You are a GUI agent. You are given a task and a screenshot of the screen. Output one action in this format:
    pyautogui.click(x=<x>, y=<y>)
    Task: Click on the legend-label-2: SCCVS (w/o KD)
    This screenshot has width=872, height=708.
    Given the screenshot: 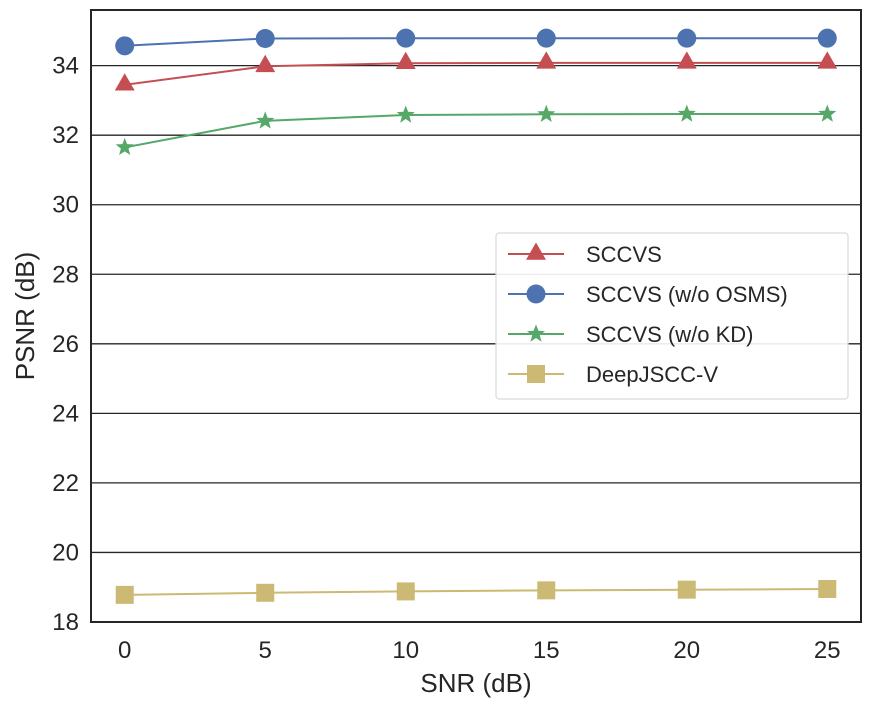 What is the action you would take?
    pyautogui.click(x=669, y=334)
    